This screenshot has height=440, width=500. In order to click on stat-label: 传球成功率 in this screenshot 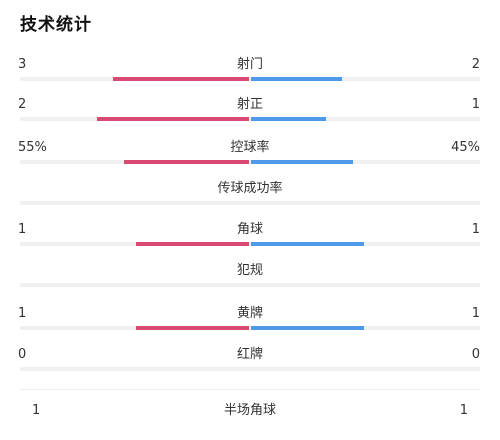, I will do `click(250, 188)`.